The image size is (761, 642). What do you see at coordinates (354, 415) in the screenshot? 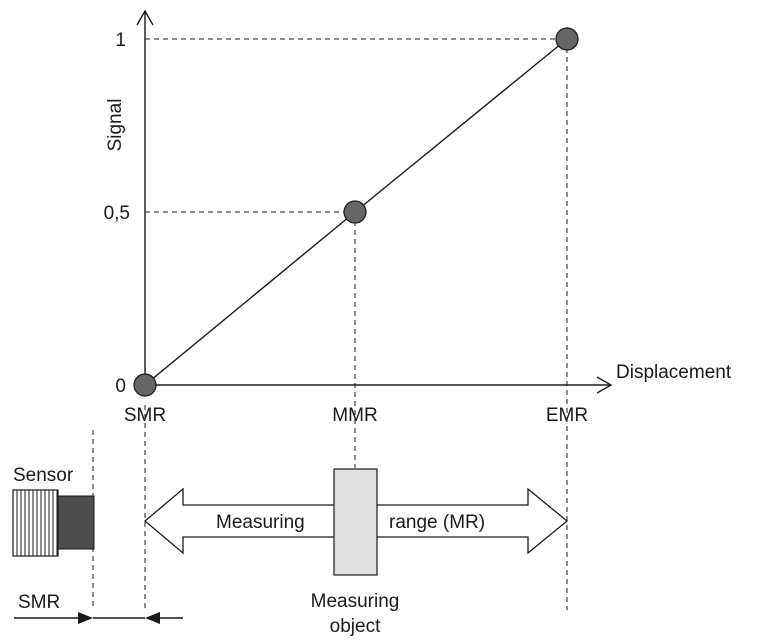
I see `x-tick-mmr: MMR` at bounding box center [354, 415].